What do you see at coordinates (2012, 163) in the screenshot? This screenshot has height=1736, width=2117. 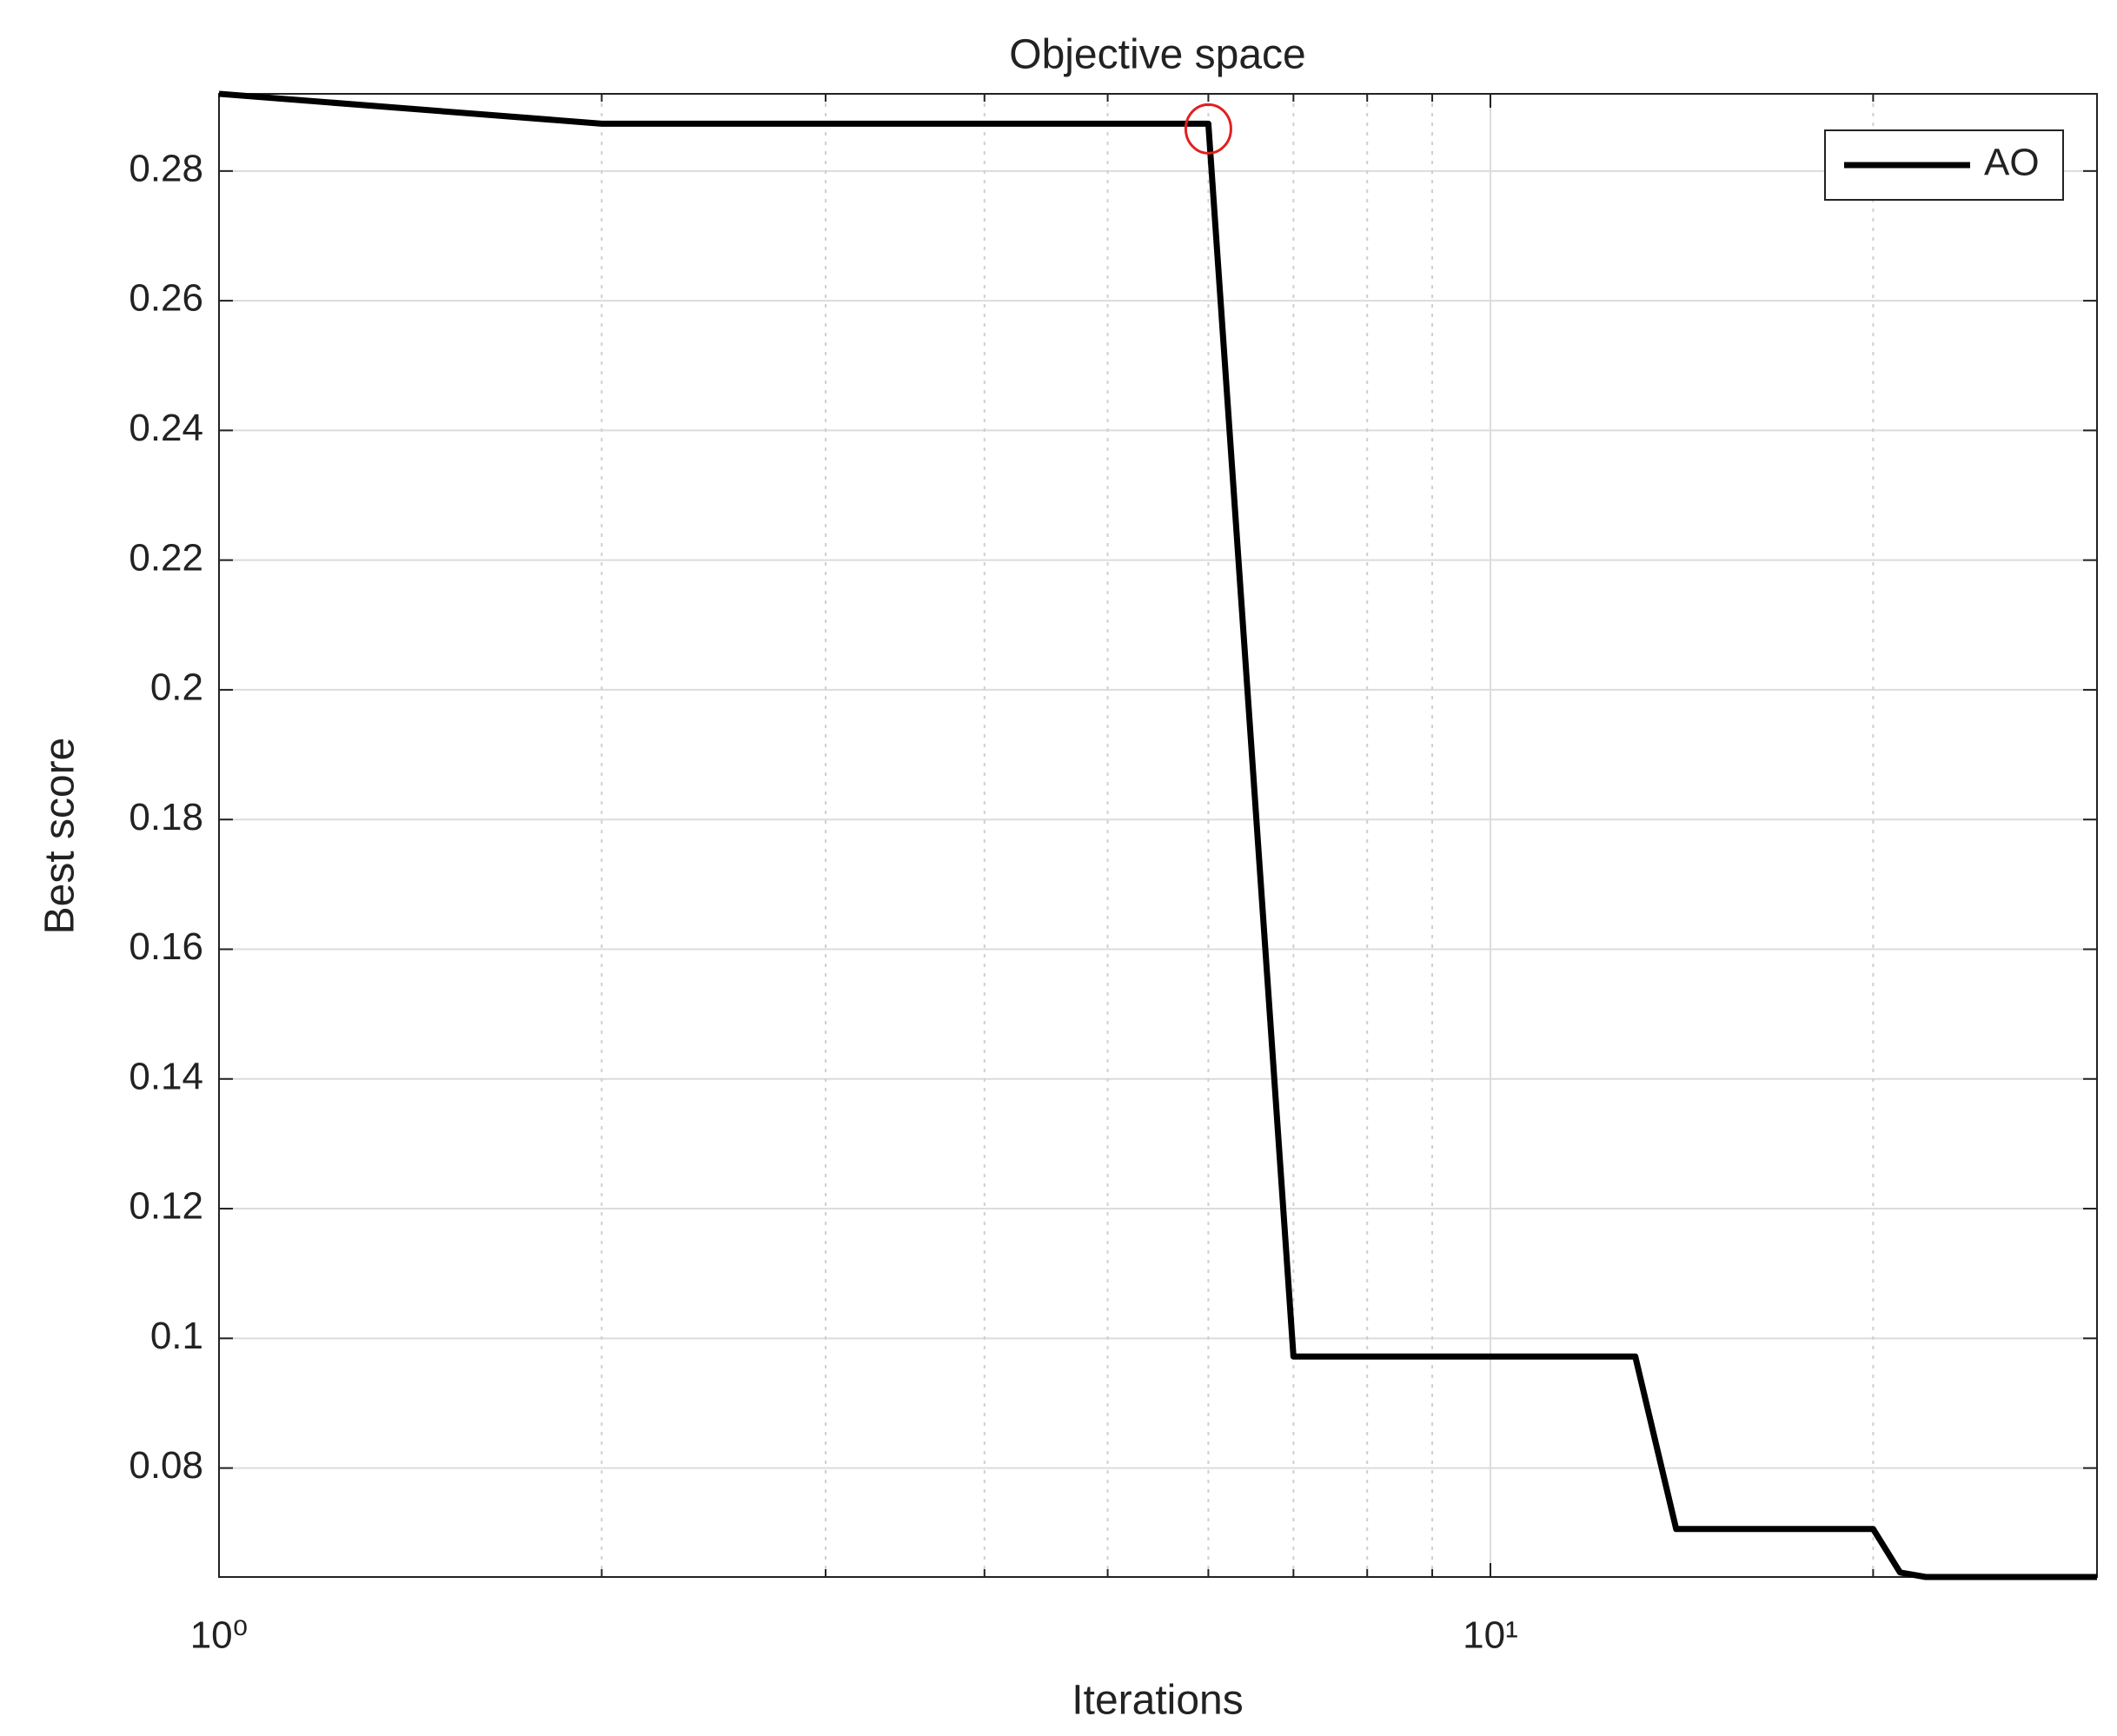 I see `legend-label: AO` at bounding box center [2012, 163].